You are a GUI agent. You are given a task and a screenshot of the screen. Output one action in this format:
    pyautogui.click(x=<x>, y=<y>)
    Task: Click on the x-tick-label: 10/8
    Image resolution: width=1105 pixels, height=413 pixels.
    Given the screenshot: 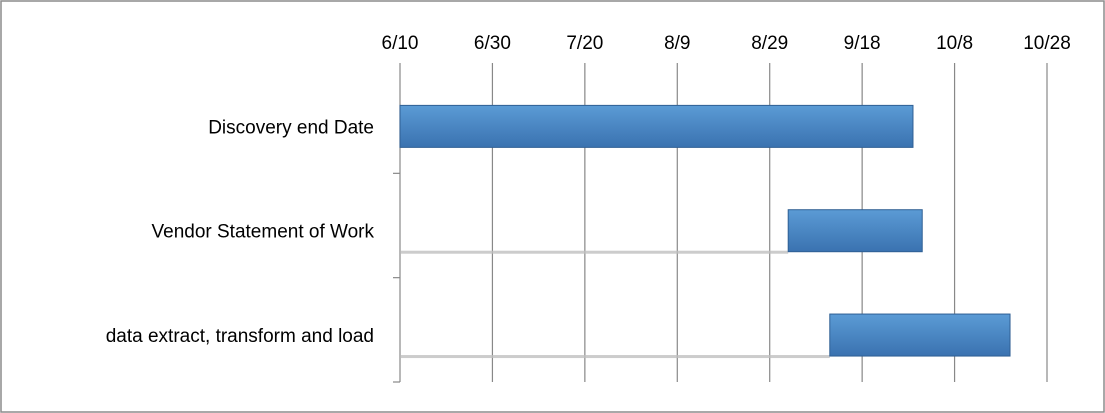 What is the action you would take?
    pyautogui.click(x=954, y=43)
    